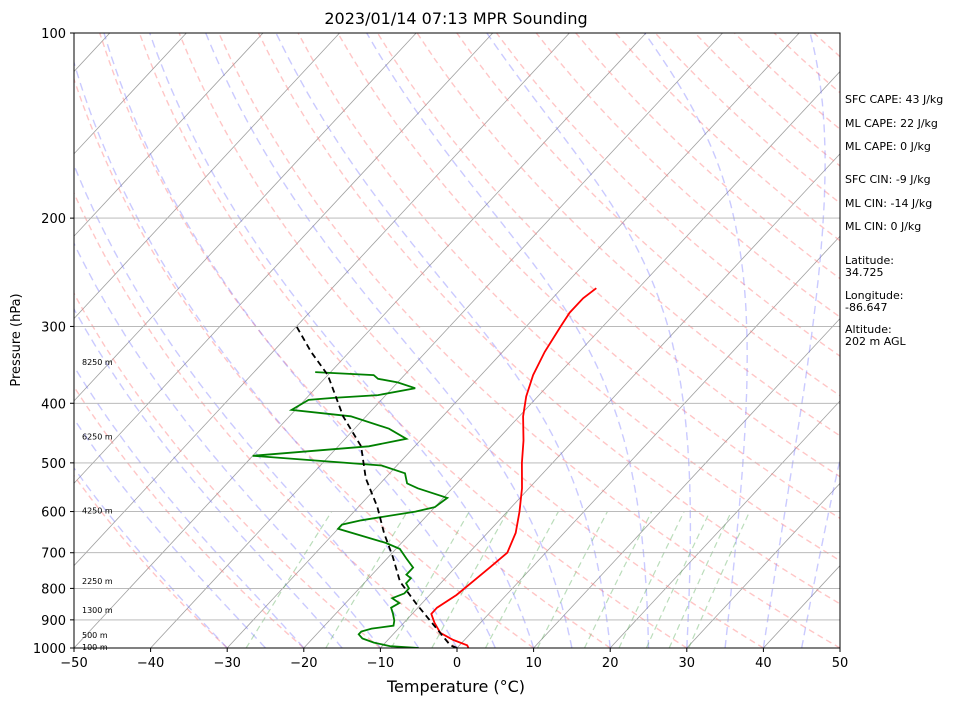 The height and width of the screenshot is (705, 953). I want to click on height-label: 6250 m, so click(97, 437).